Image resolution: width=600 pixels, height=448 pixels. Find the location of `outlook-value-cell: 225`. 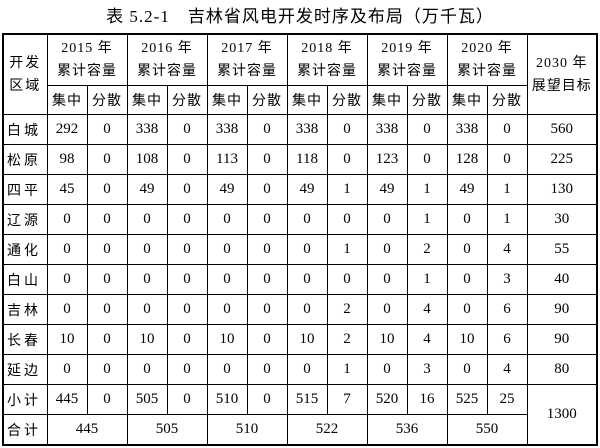

outlook-value-cell: 225 is located at coordinates (562, 159).